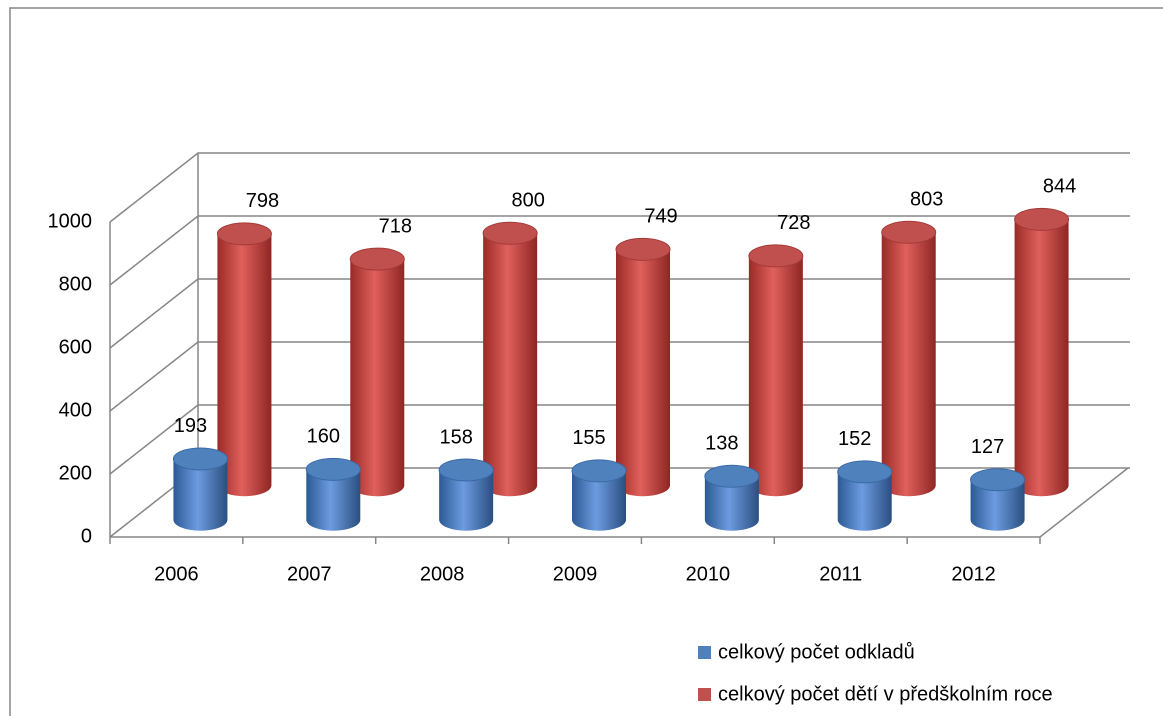 This screenshot has width=1163, height=716. I want to click on data-label: 193, so click(190, 426).